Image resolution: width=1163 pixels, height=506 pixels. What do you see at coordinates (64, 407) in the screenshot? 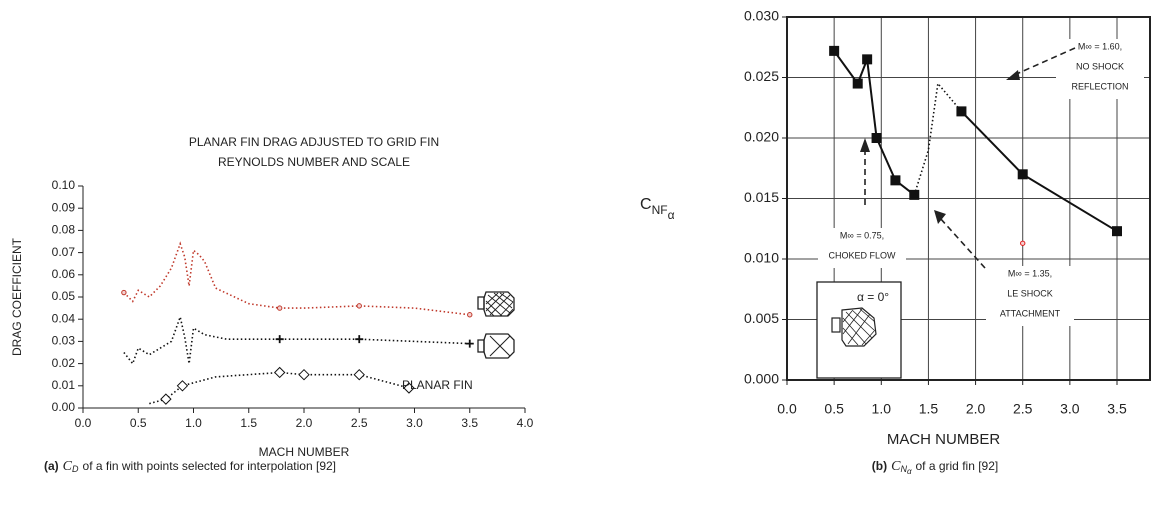
I see `y-tick-label: 0.00` at bounding box center [64, 407].